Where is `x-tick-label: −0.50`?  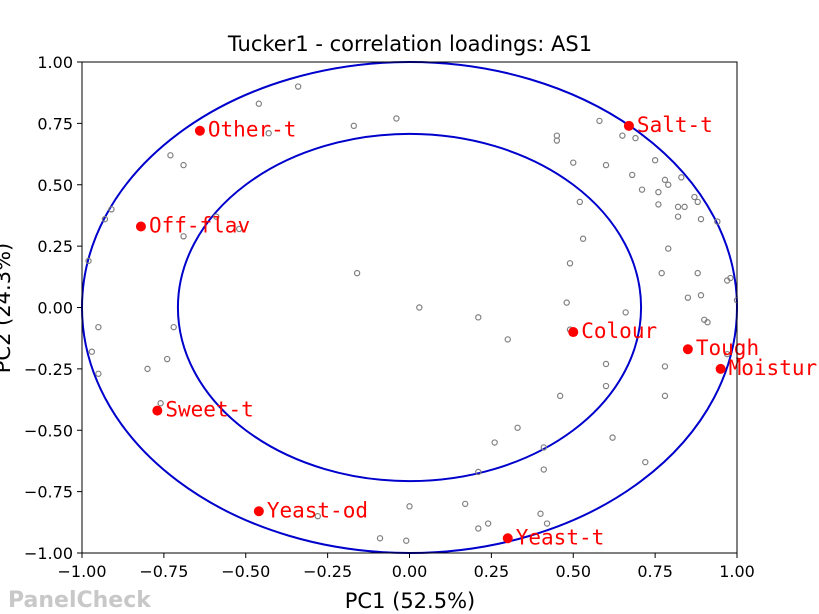
x-tick-label: −0.50 is located at coordinates (245, 571).